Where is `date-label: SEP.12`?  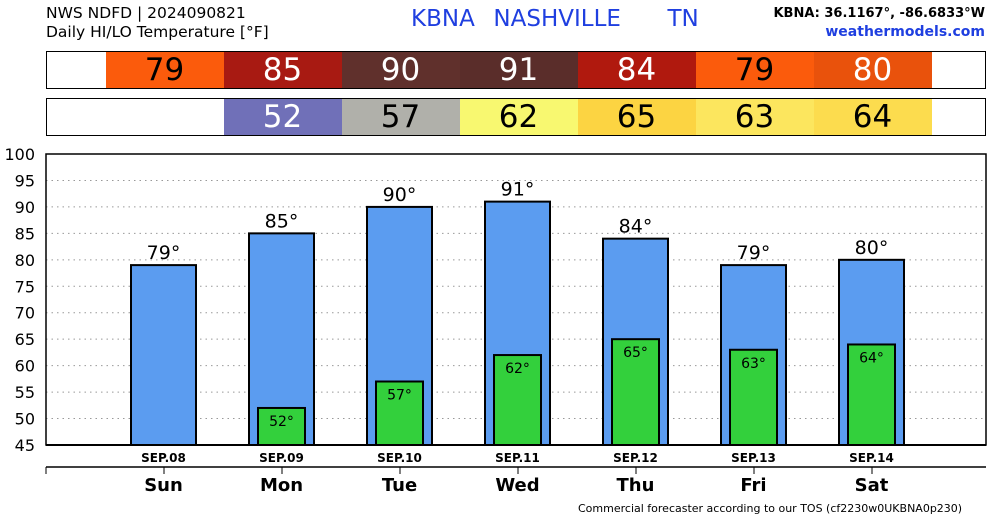 date-label: SEP.12 is located at coordinates (635, 458).